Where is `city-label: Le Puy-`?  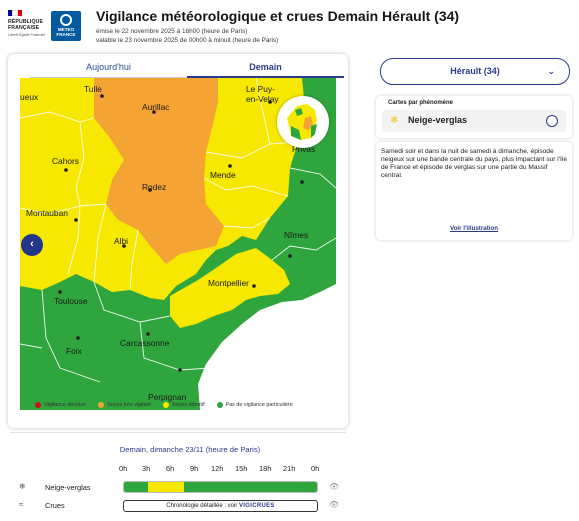 city-label: Le Puy- is located at coordinates (260, 89).